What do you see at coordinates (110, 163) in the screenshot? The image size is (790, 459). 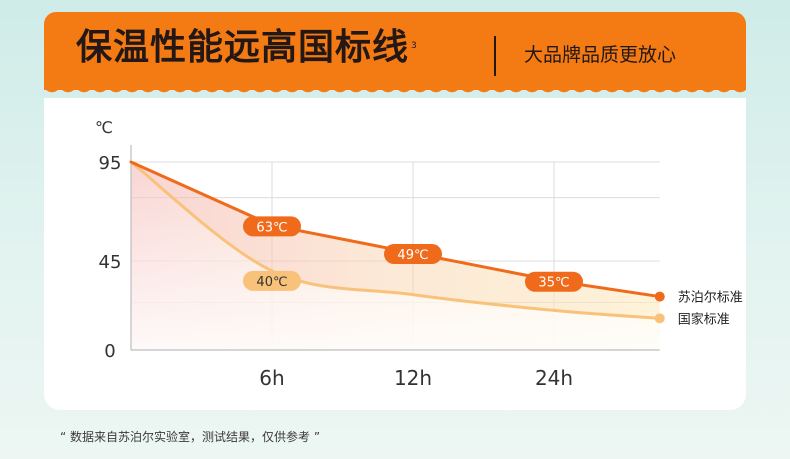 I see `y-tick-label: 95` at bounding box center [110, 163].